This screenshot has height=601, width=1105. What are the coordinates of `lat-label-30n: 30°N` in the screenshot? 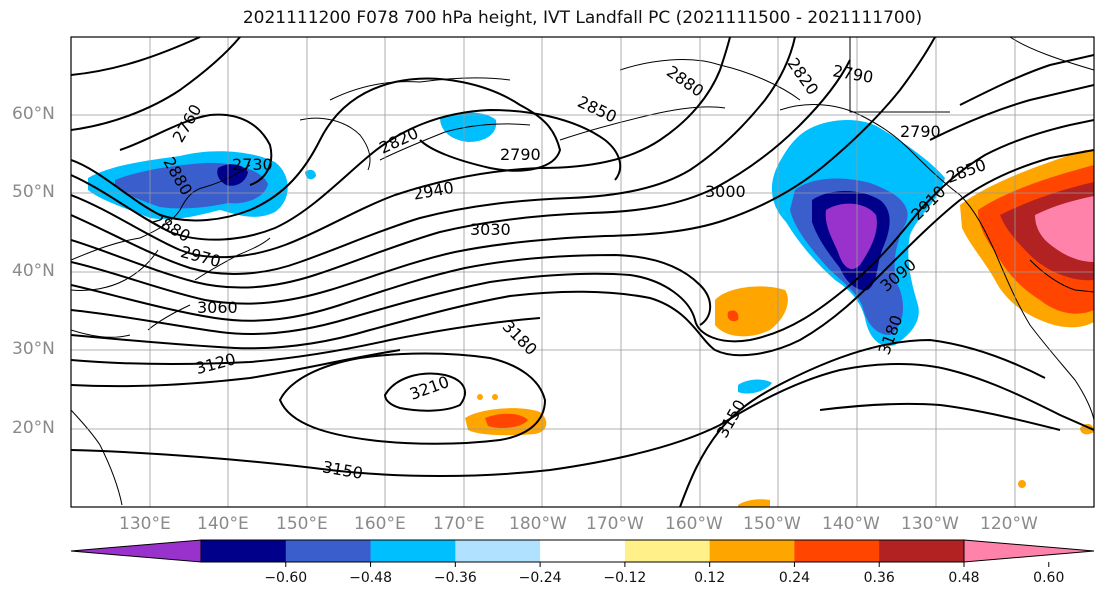 It's located at (33, 349).